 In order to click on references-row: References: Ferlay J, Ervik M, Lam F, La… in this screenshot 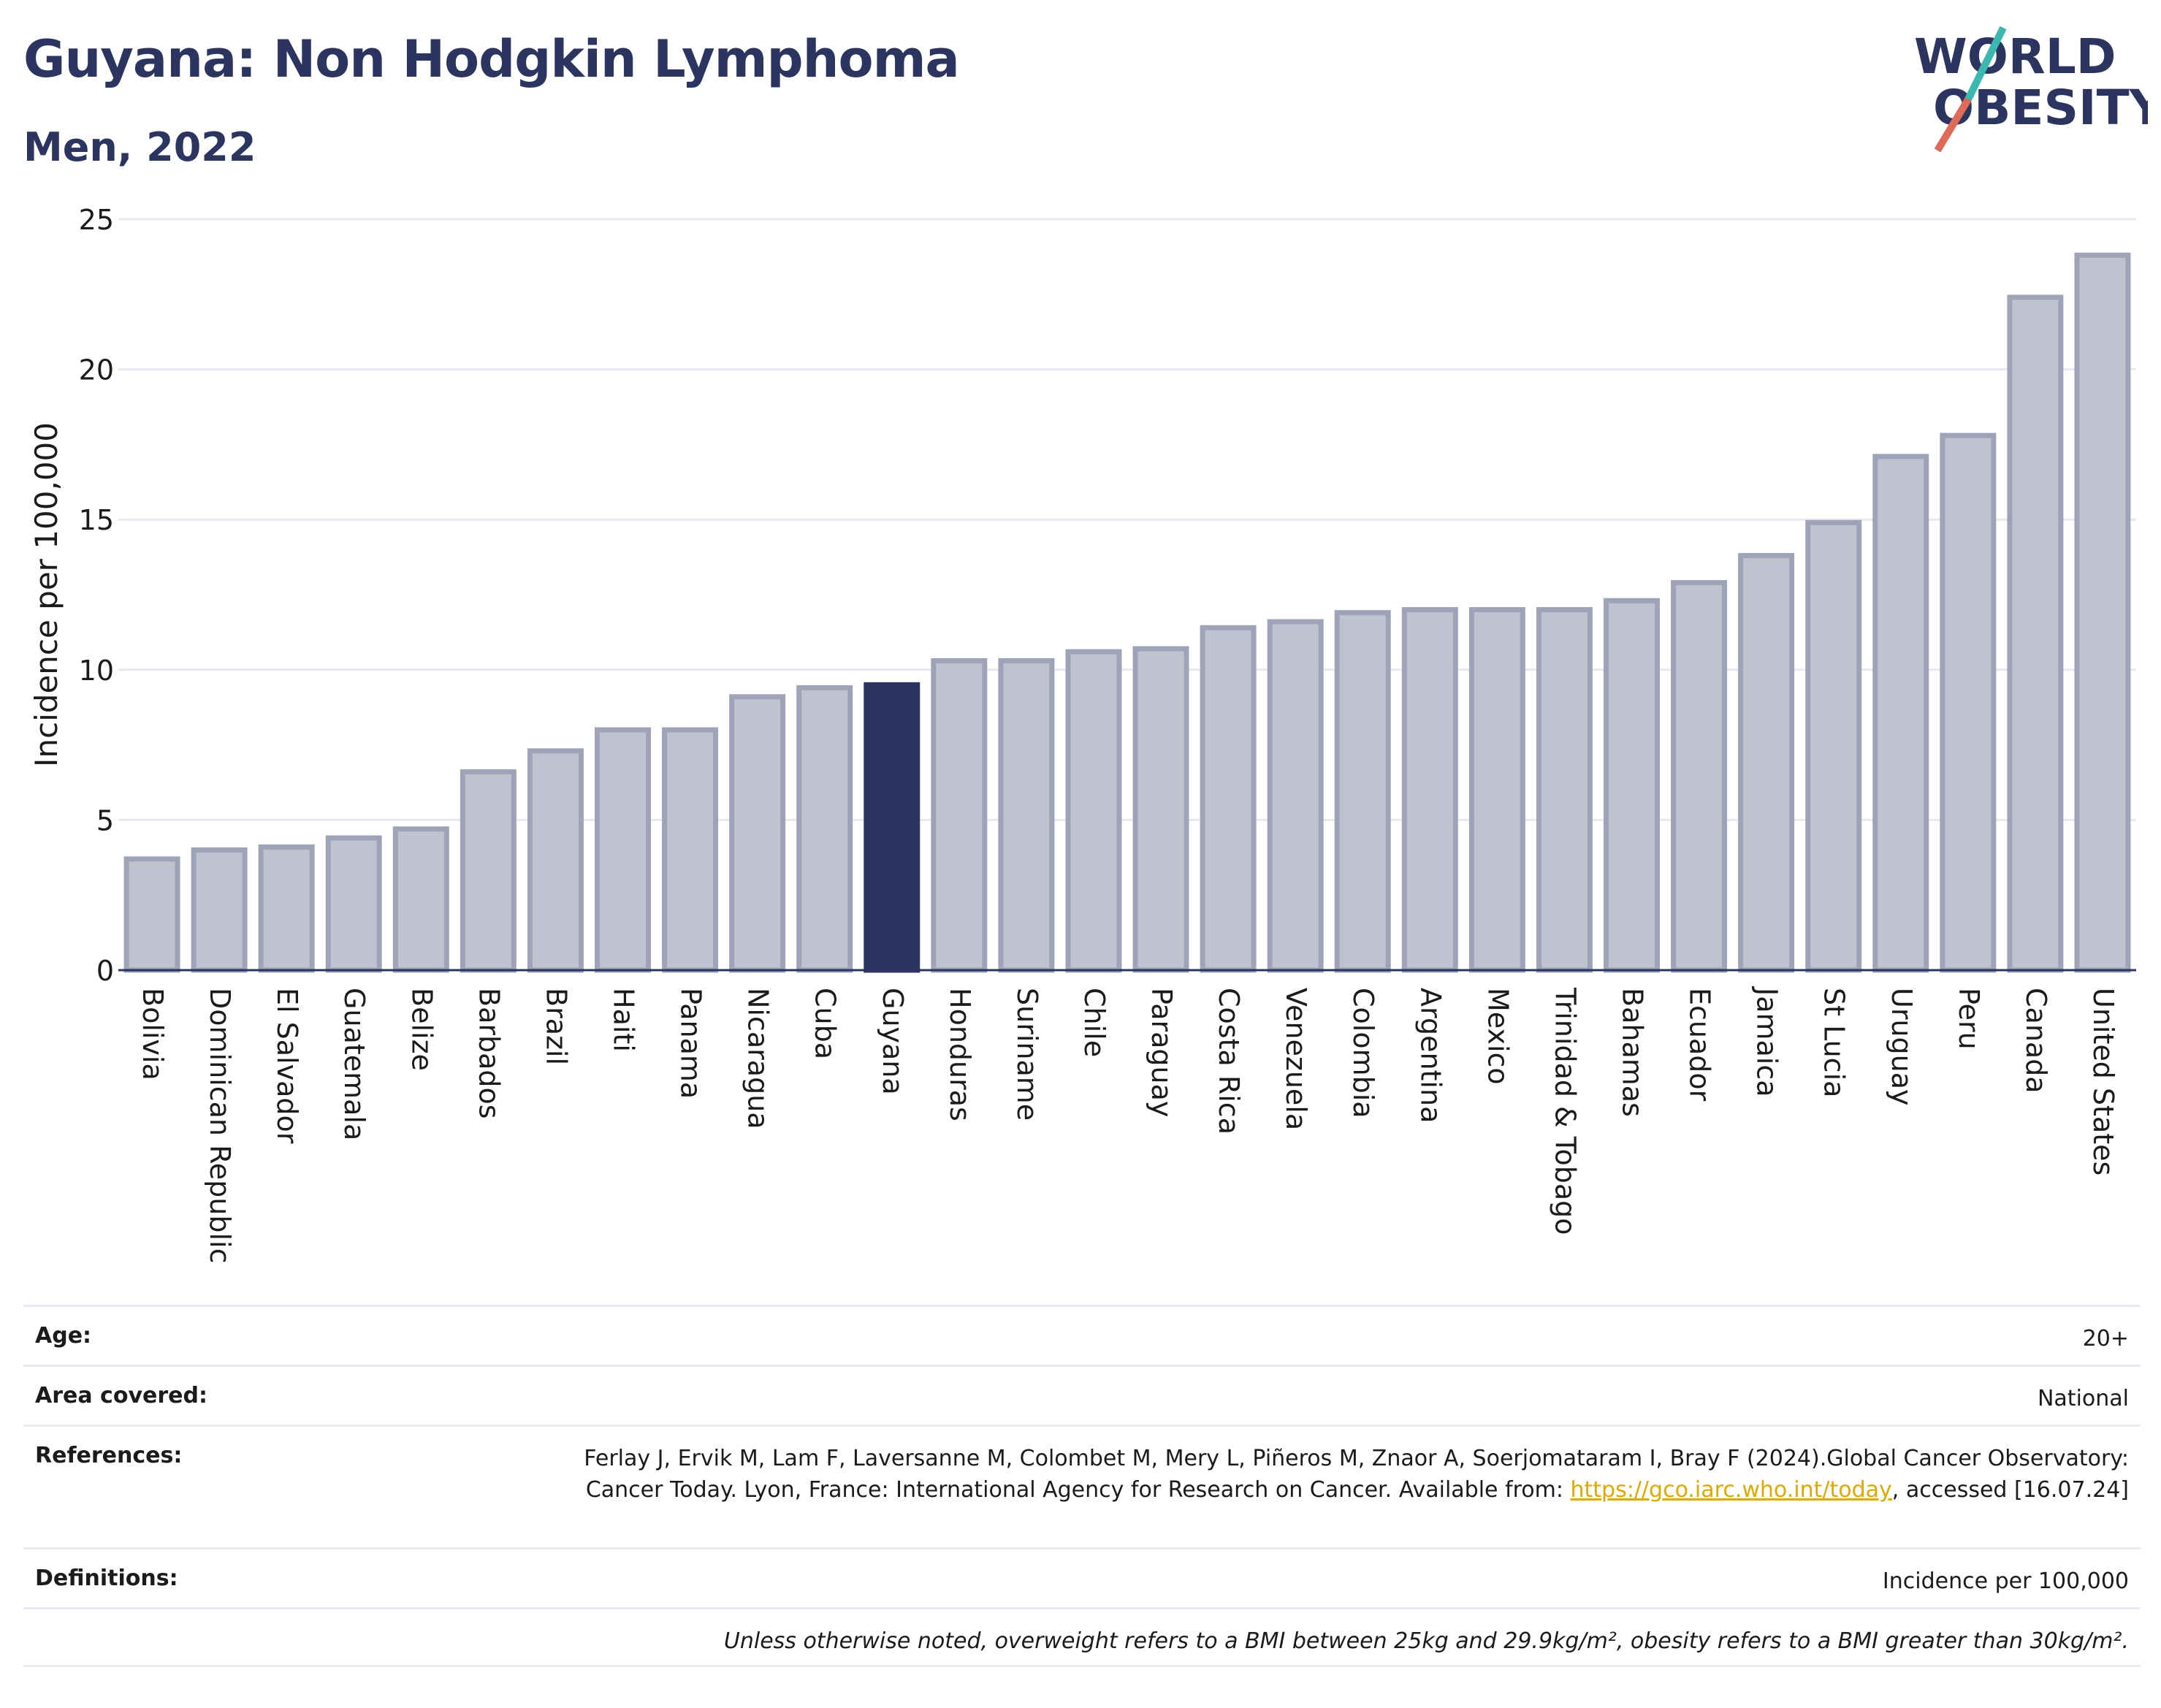, I will do `click(1082, 1486)`.